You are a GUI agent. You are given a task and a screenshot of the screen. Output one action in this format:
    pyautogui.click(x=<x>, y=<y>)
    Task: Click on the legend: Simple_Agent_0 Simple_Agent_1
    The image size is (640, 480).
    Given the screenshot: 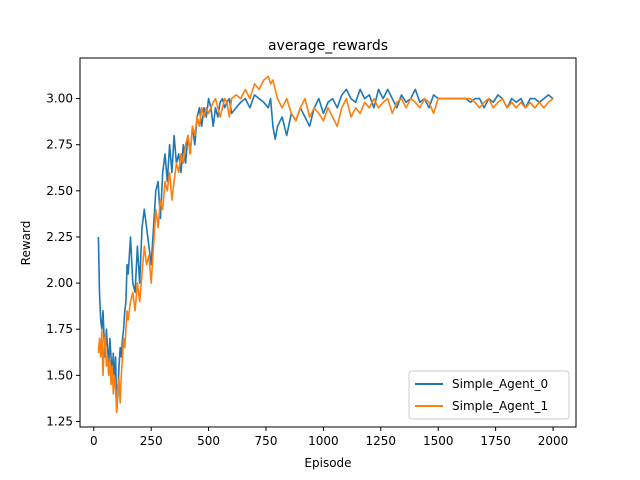 What is the action you would take?
    pyautogui.click(x=489, y=395)
    